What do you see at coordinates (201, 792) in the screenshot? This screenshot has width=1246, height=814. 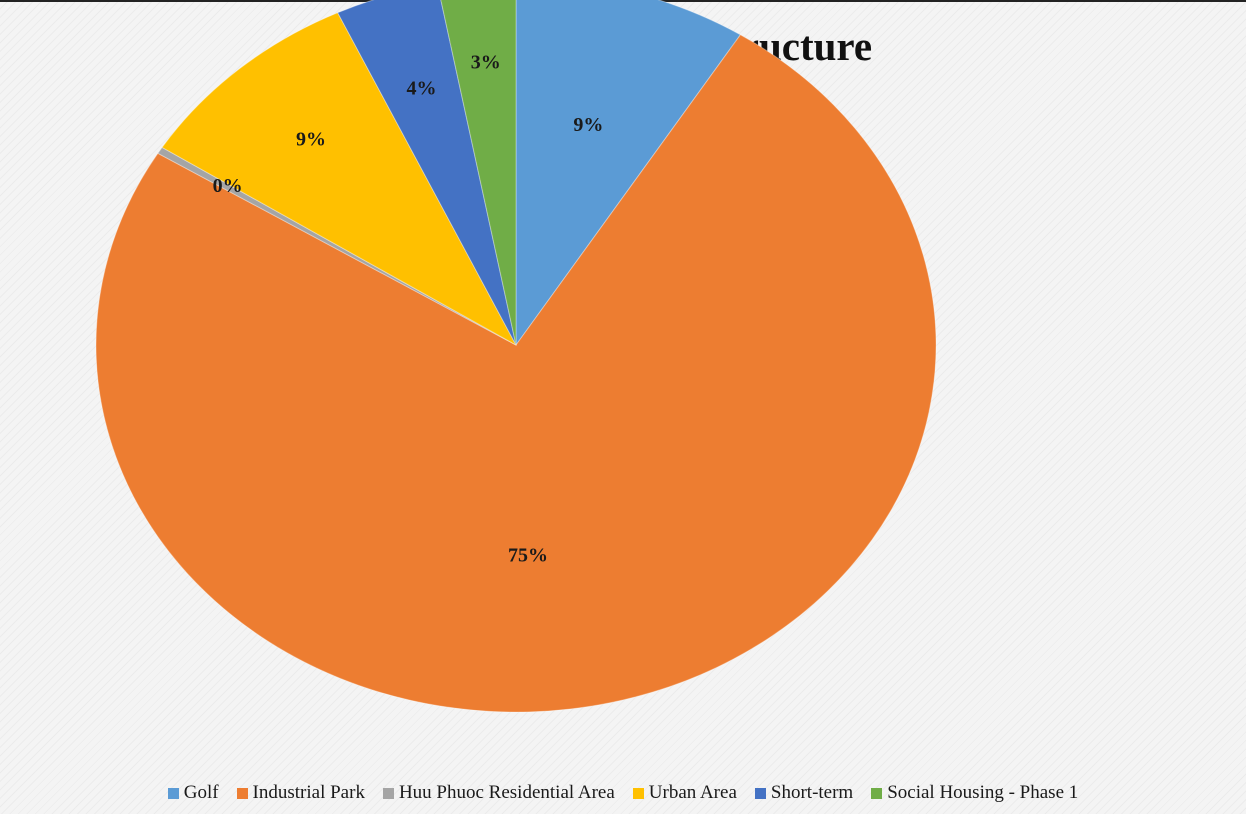 I see `legend-label-golf: Golf` at bounding box center [201, 792].